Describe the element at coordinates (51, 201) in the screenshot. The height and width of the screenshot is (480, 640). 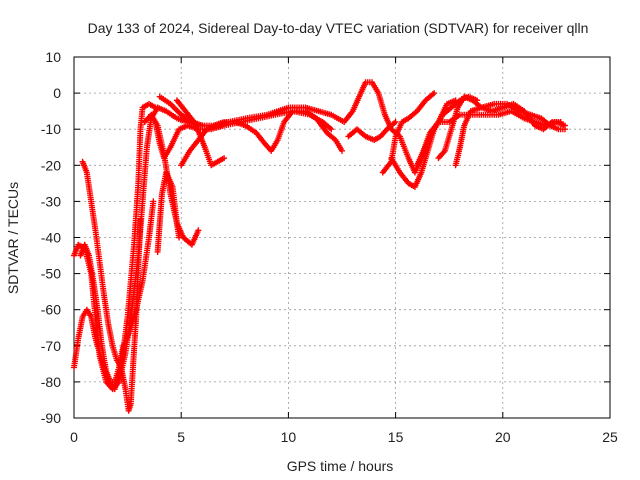
I see `y-tick-label: -30` at that location.